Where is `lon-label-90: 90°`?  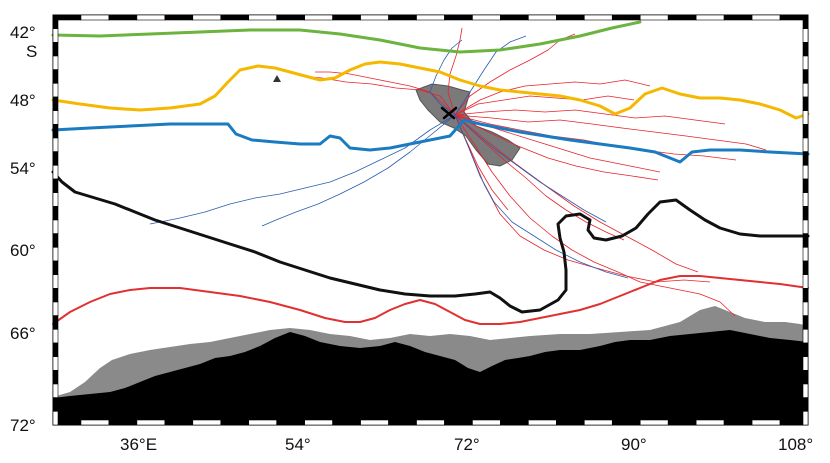
lon-label-90: 90° is located at coordinates (634, 444).